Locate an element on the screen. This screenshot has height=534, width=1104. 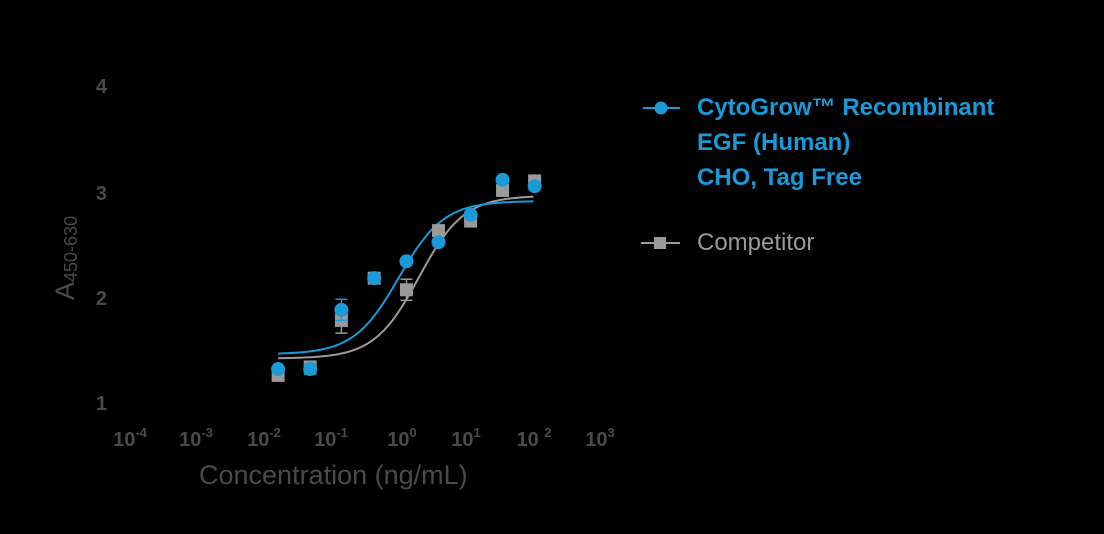
legend-marker-gray is located at coordinates (660, 243).